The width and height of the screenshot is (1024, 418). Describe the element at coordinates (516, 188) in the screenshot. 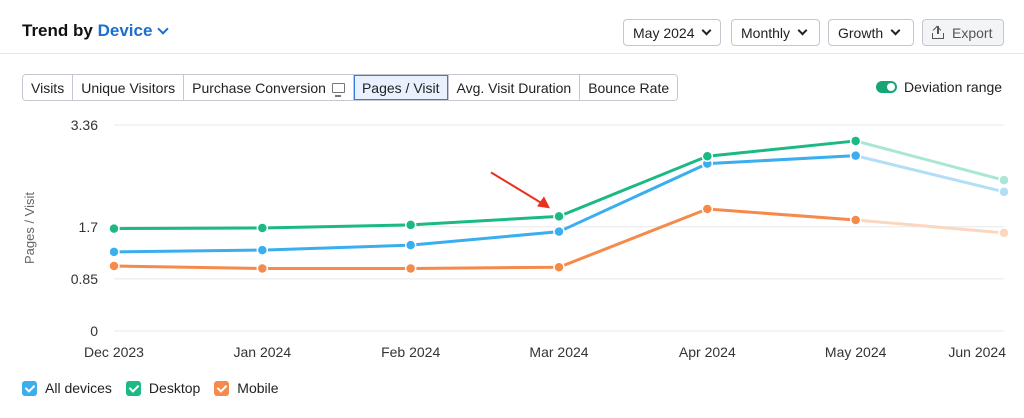

I see `annotation-arrow` at that location.